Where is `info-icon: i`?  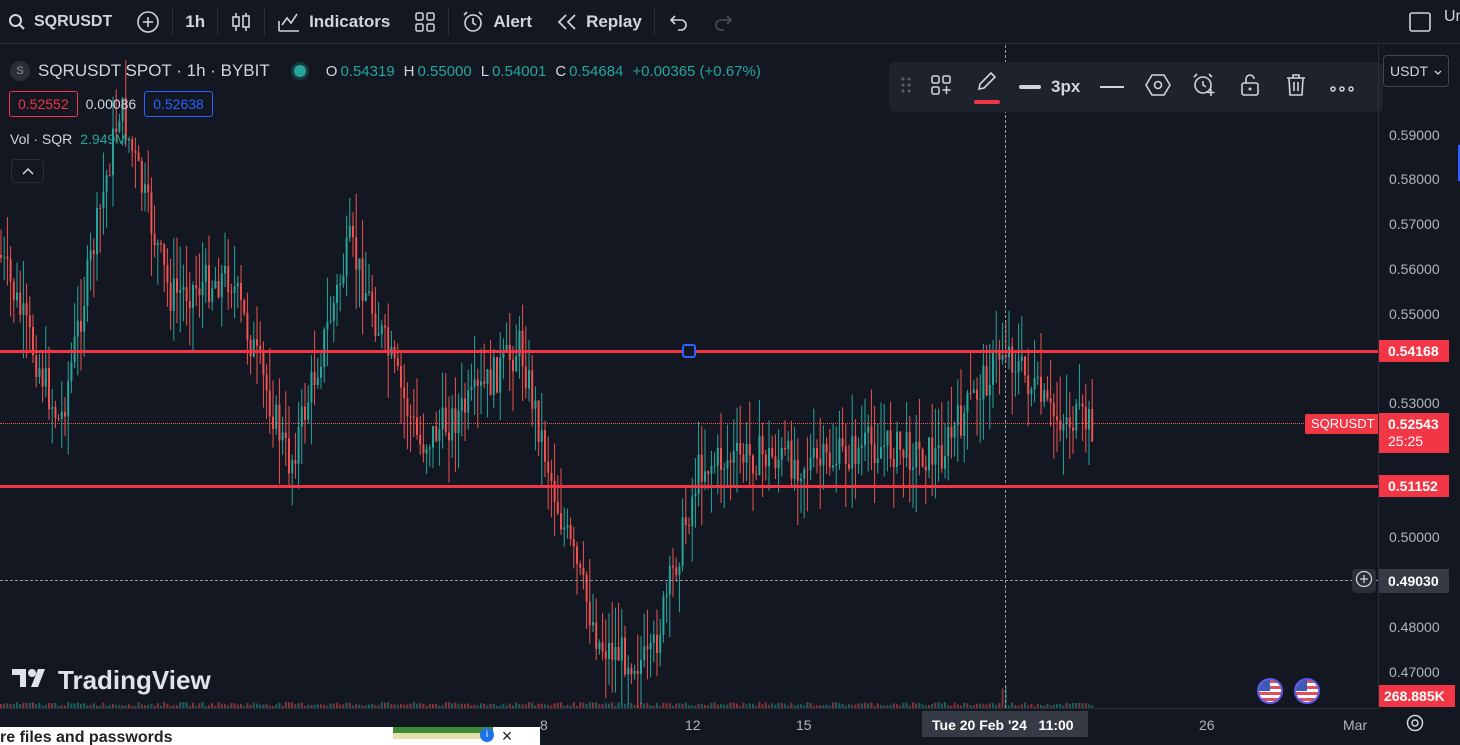 info-icon: i is located at coordinates (487, 735).